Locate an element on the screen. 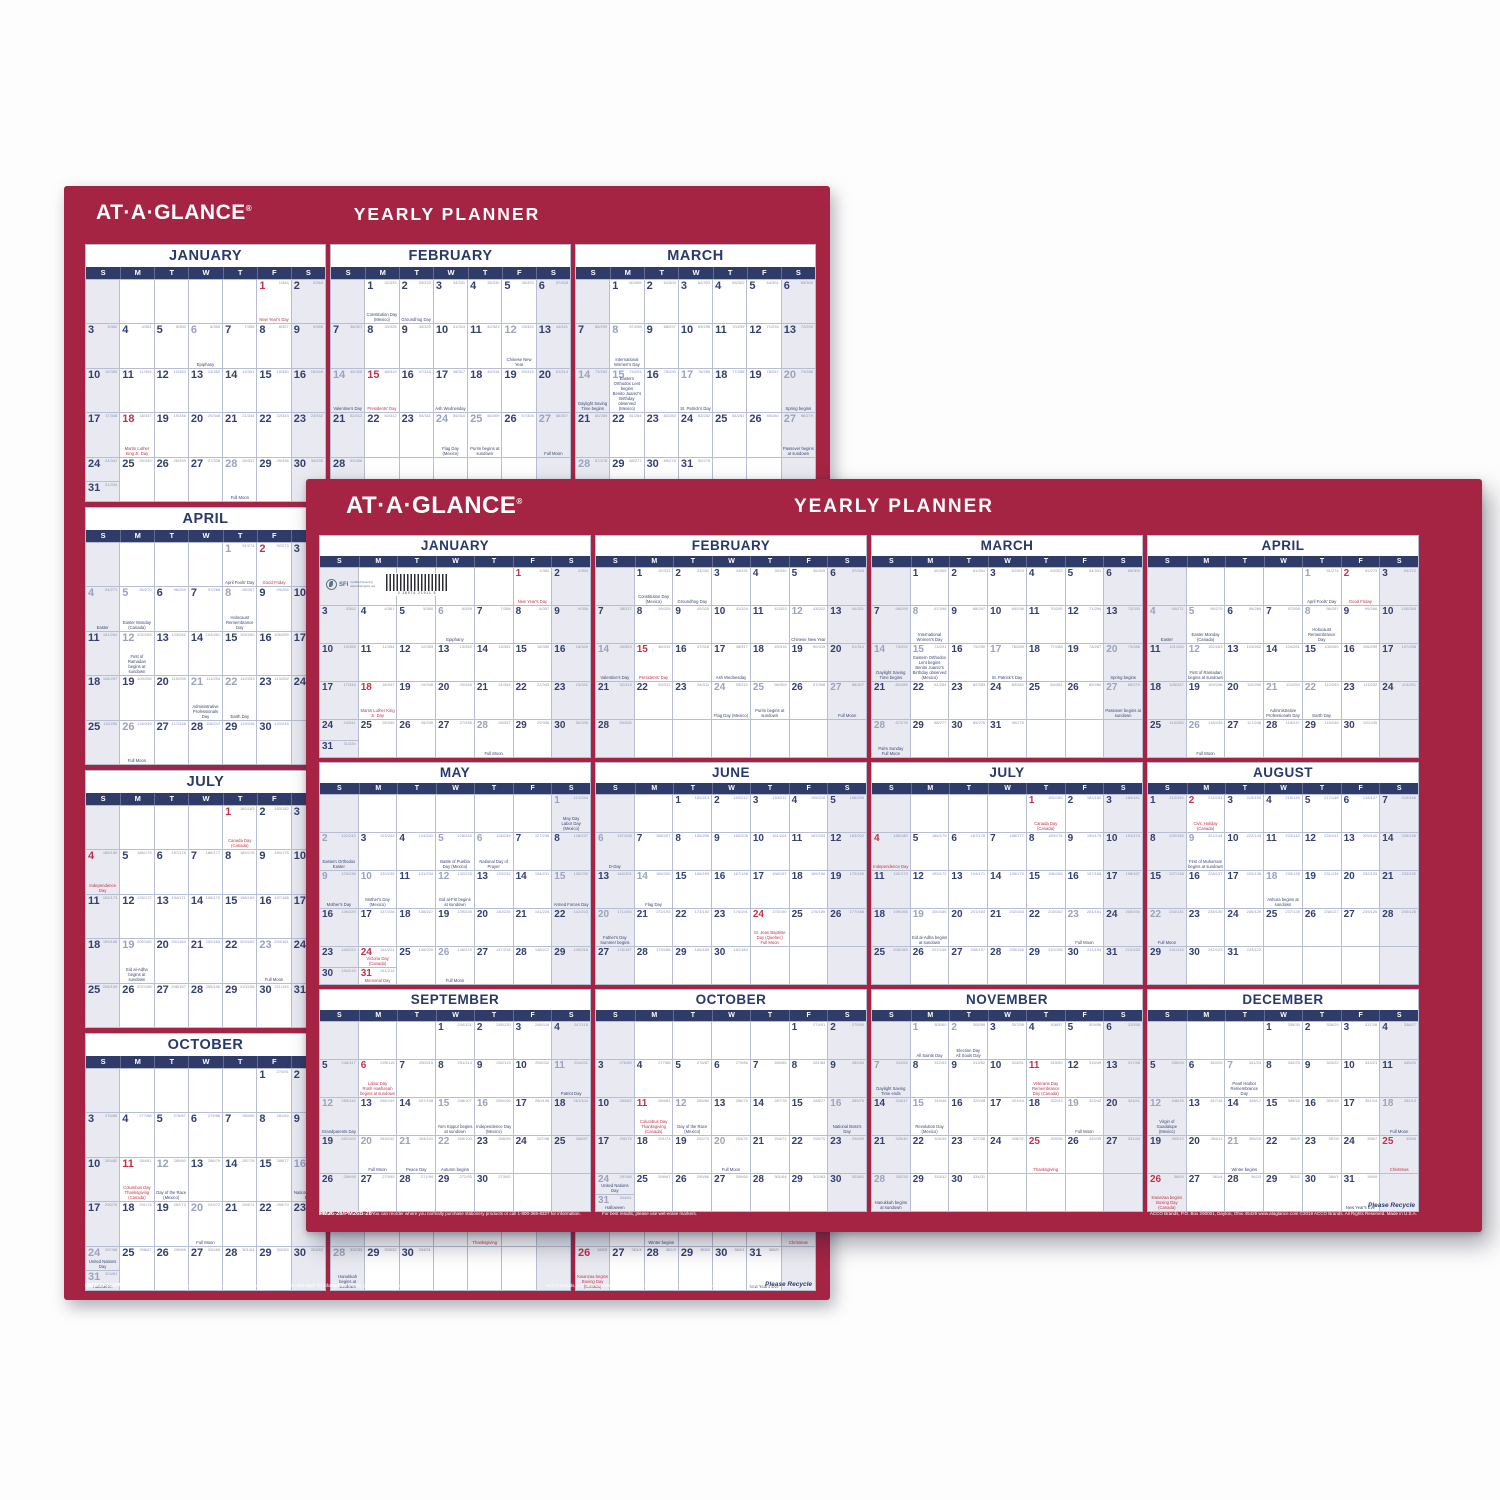 Image resolution: width=1500 pixels, height=1500 pixels. day-cell: 12 285/80 Day of the Race (Mexico) is located at coordinates (692, 1116).